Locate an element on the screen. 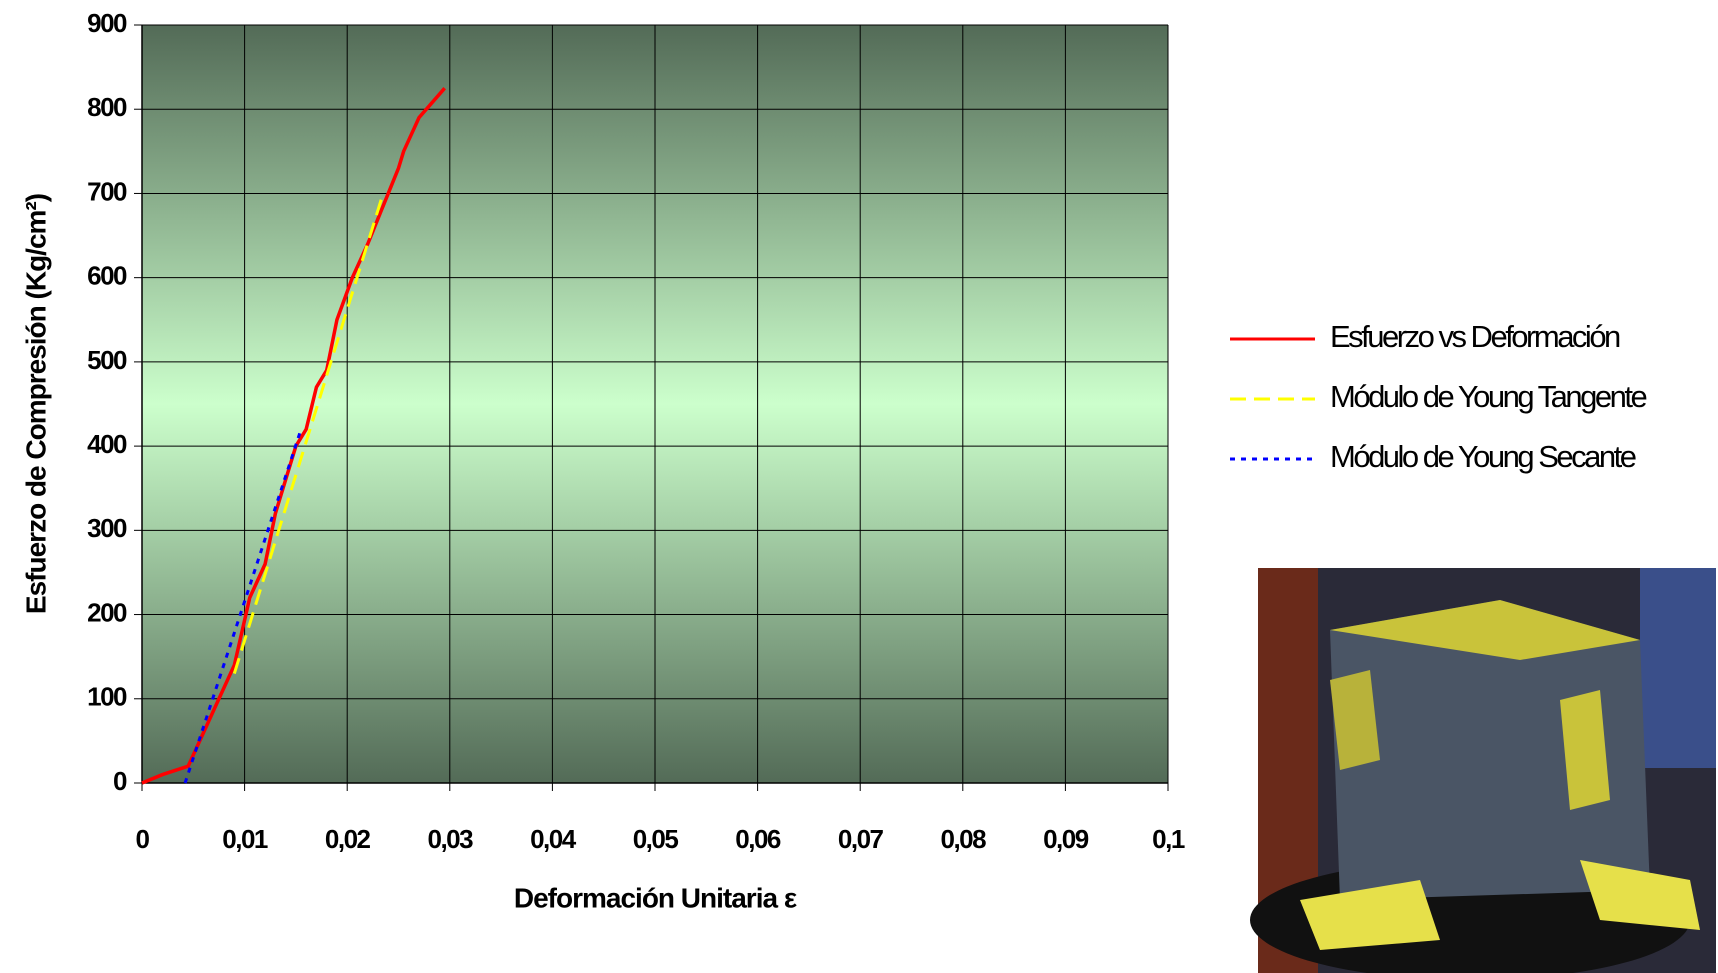 Image resolution: width=1718 pixels, height=973 pixels. x-tick-label: 0,06 is located at coordinates (758, 839).